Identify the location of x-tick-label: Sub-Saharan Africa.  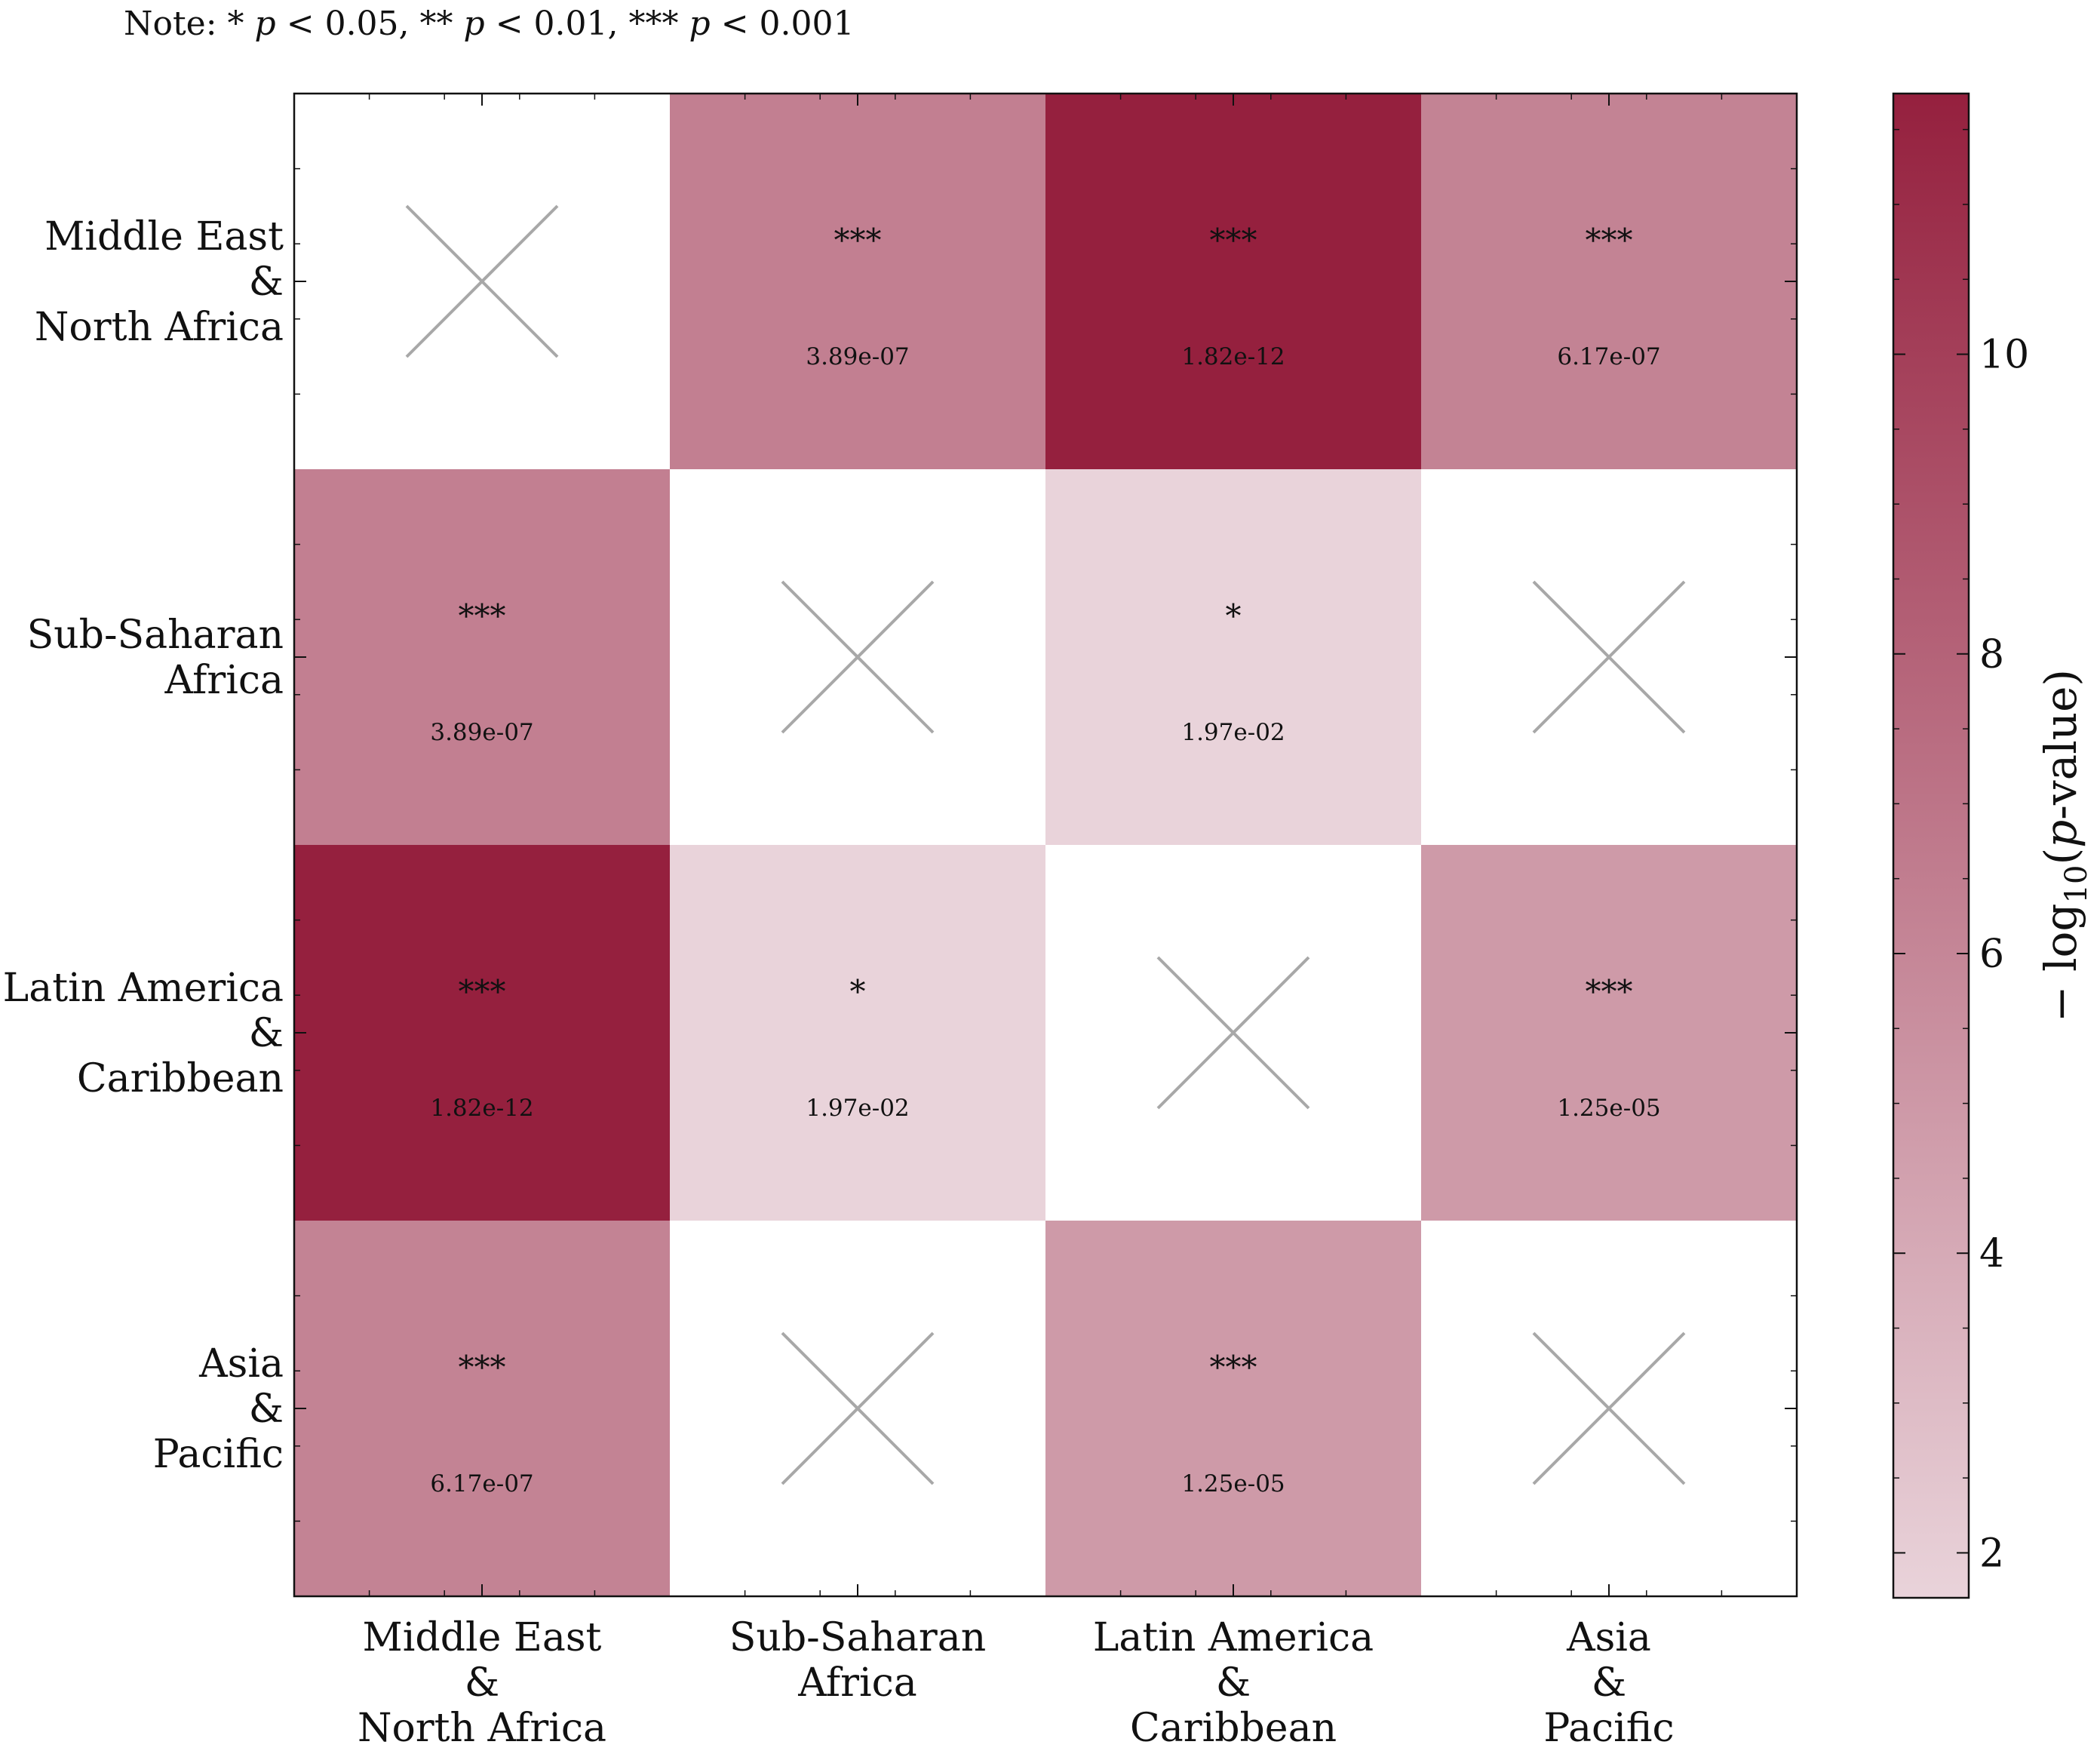
(857, 1661).